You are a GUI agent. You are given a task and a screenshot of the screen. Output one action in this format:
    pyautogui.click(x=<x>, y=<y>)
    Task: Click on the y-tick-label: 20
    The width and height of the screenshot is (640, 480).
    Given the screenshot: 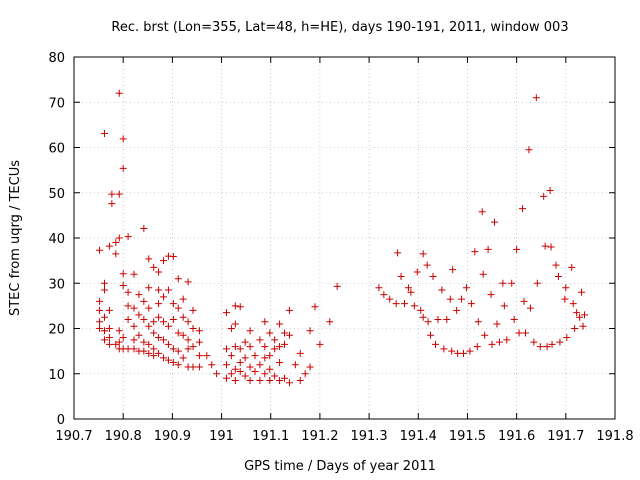 What is the action you would take?
    pyautogui.click(x=56, y=330)
    